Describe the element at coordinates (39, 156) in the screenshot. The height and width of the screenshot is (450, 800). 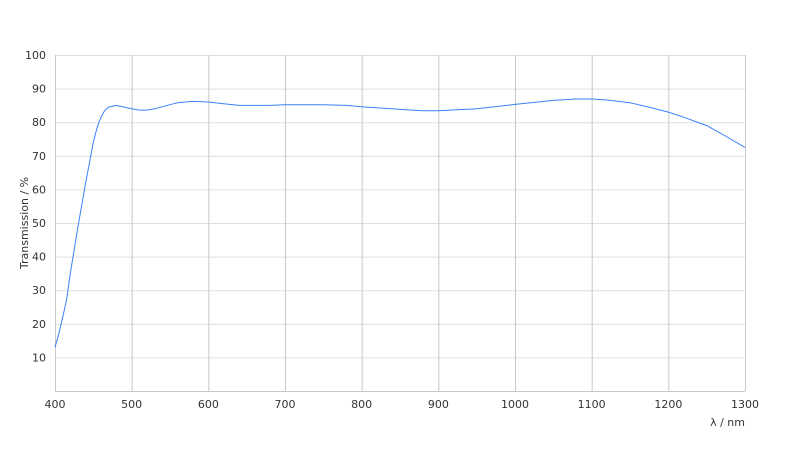
I see `y-tick-label: 70` at that location.